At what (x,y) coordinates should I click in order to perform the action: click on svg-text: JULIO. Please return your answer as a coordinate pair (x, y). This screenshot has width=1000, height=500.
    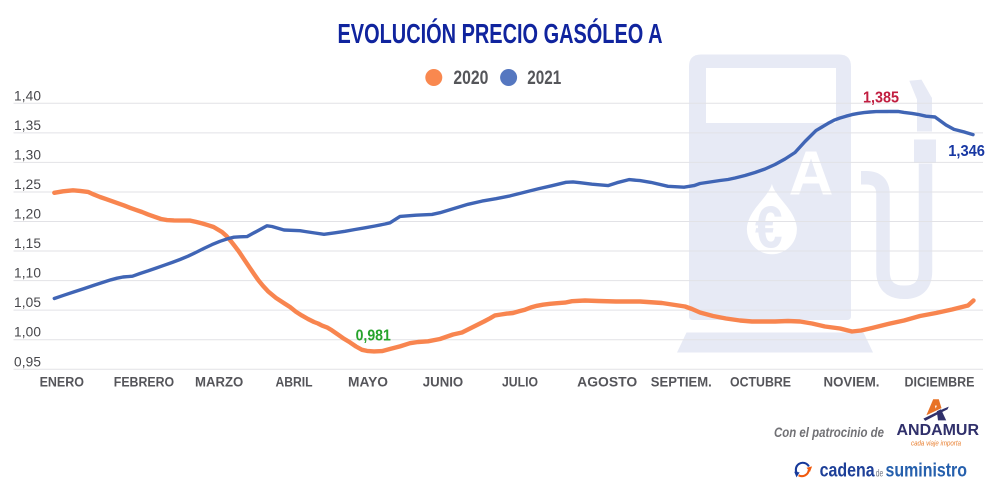
    Looking at the image, I should click on (520, 382).